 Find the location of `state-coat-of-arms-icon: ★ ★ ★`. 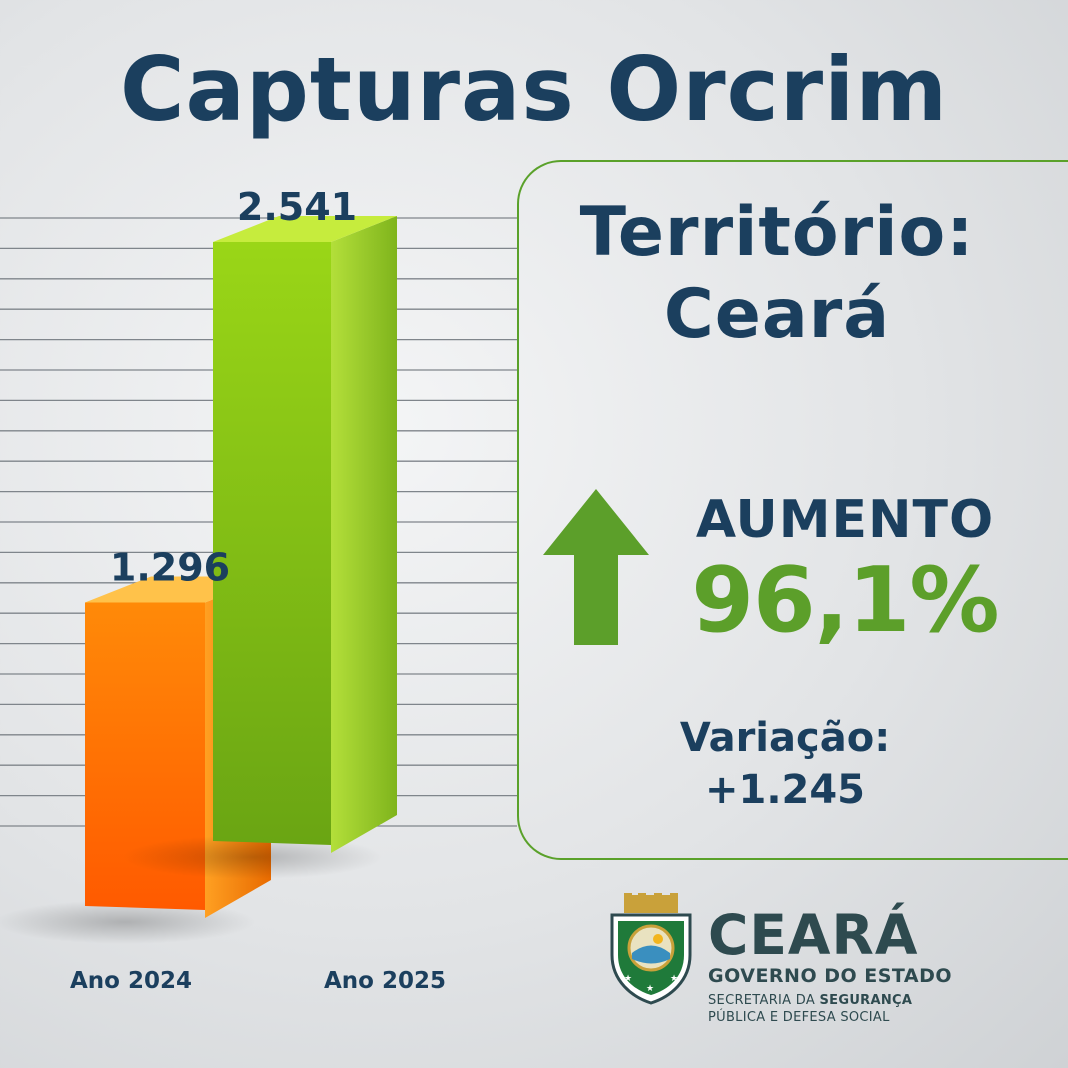

state-coat-of-arms-icon: ★ ★ ★ is located at coordinates (651, 949).